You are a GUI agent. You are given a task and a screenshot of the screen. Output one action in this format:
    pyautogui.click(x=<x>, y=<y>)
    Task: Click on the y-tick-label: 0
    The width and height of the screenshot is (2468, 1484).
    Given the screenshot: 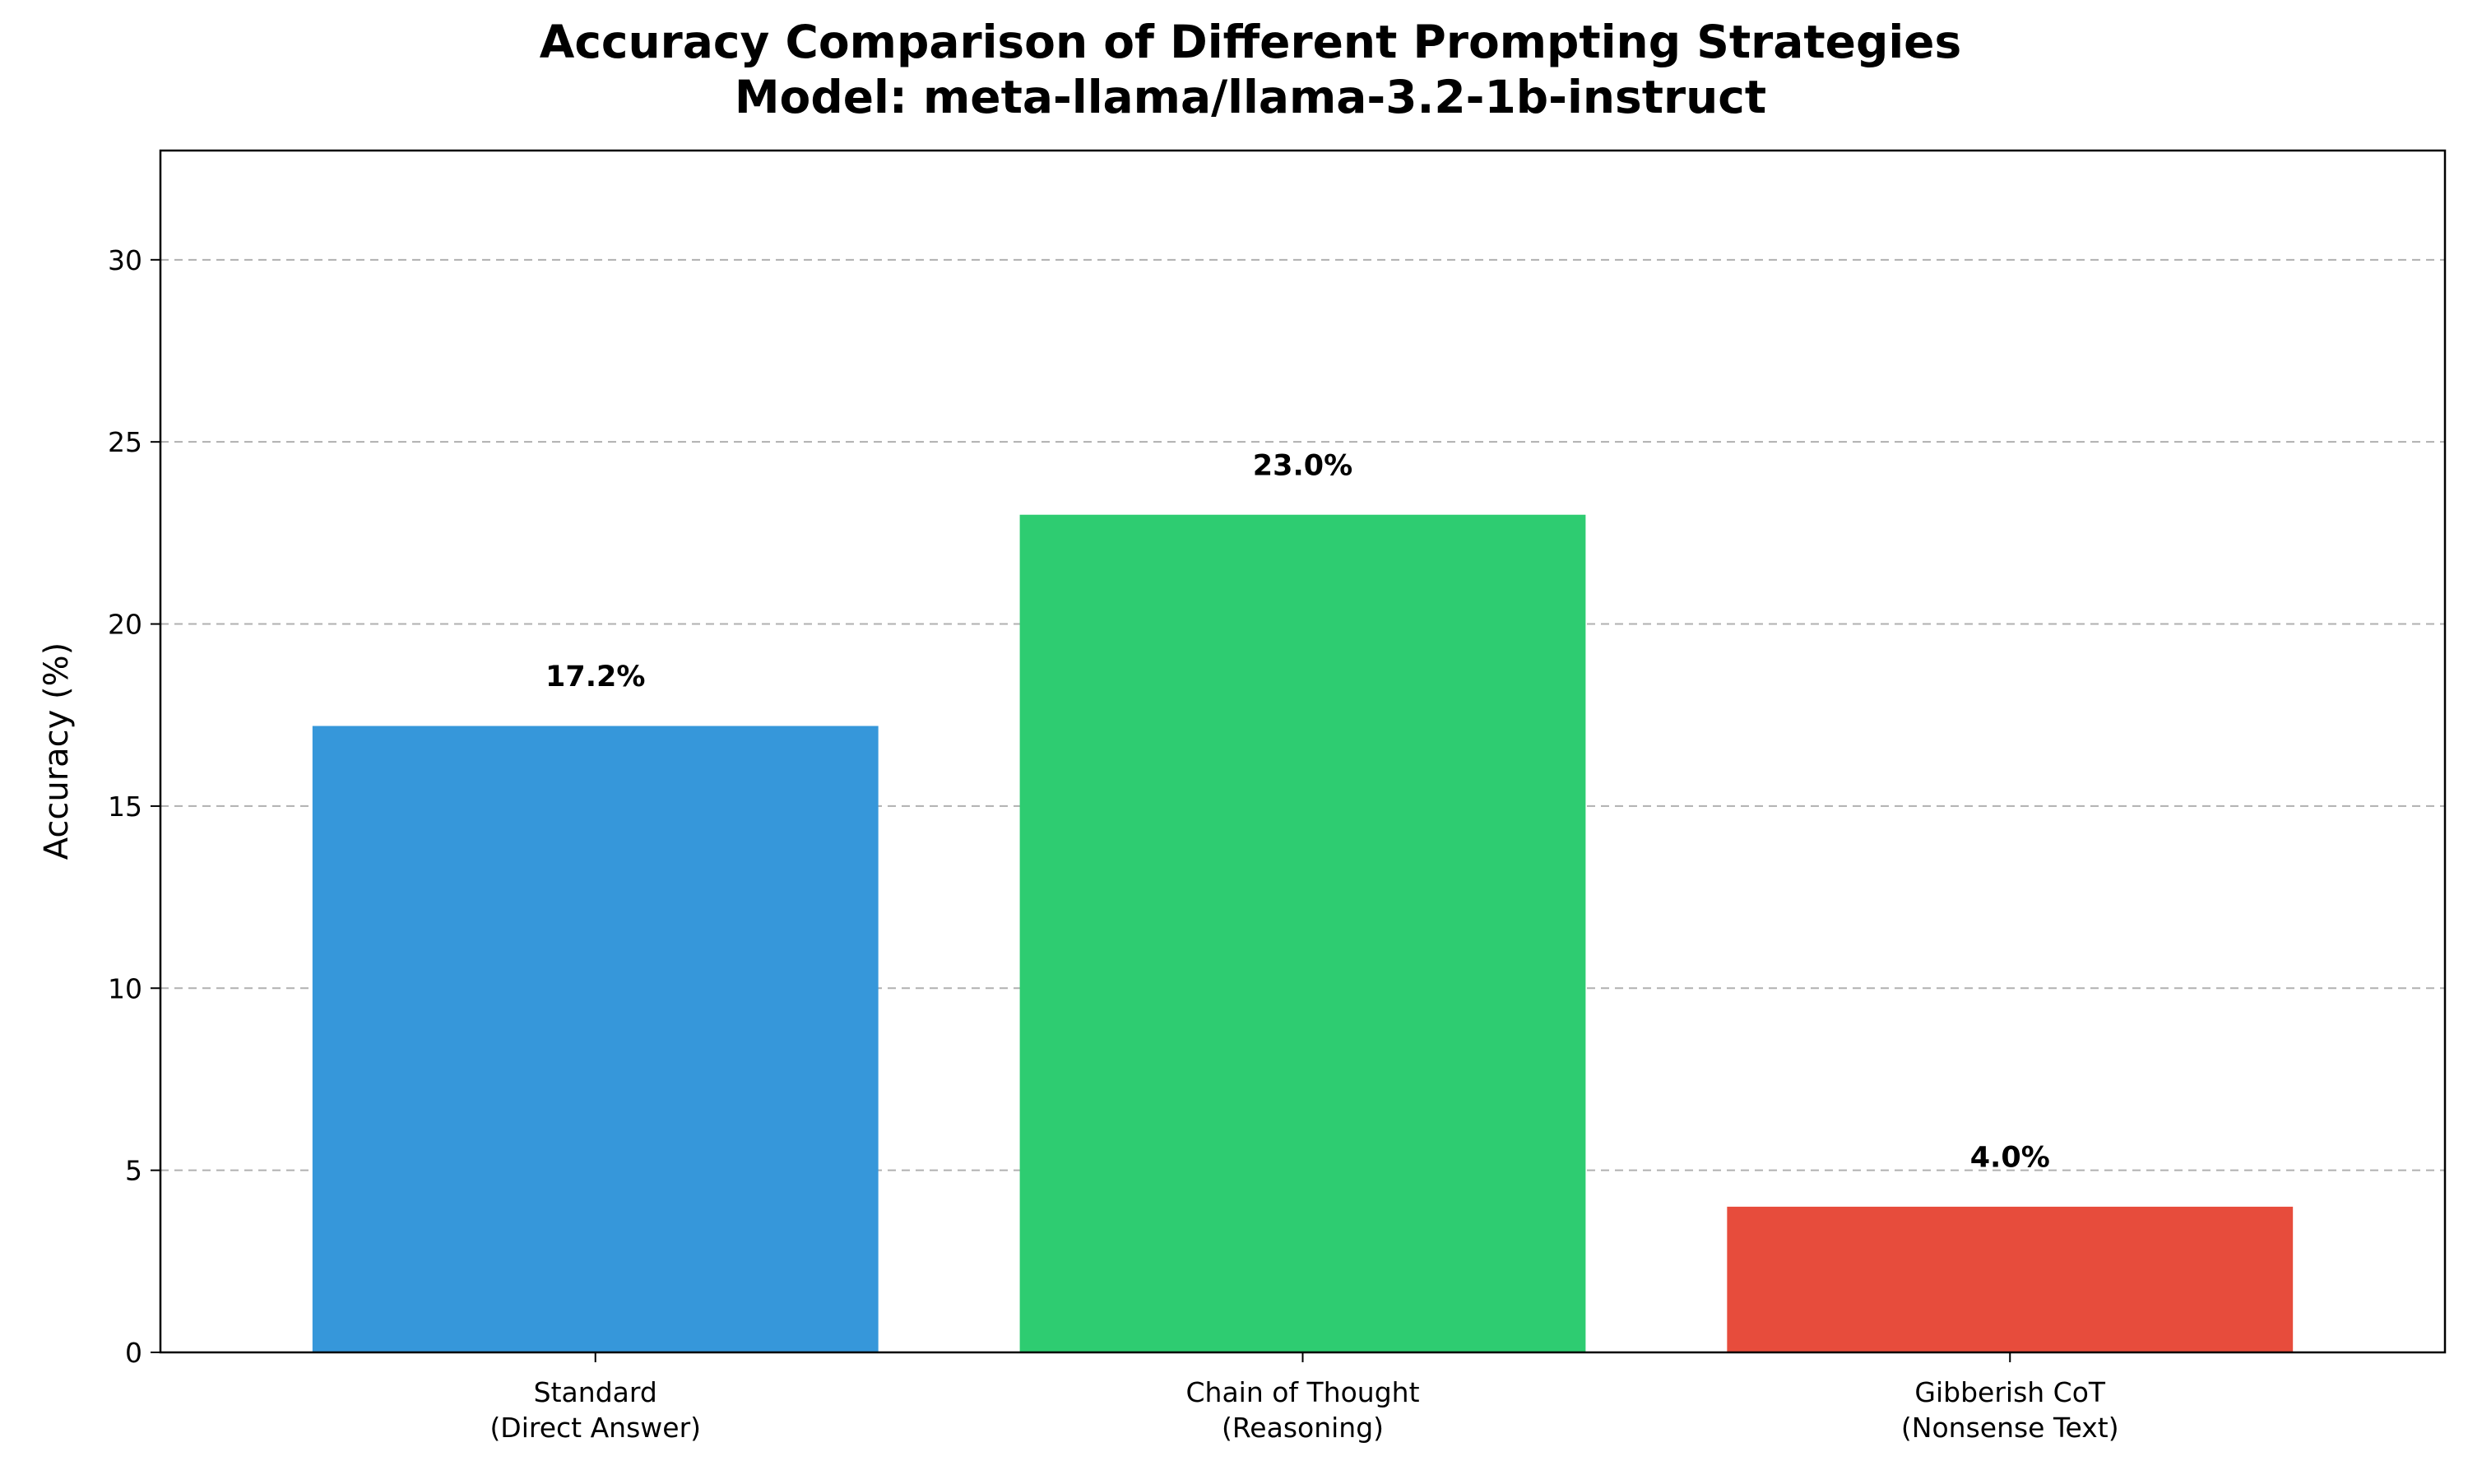 What is the action you would take?
    pyautogui.click(x=133, y=1353)
    